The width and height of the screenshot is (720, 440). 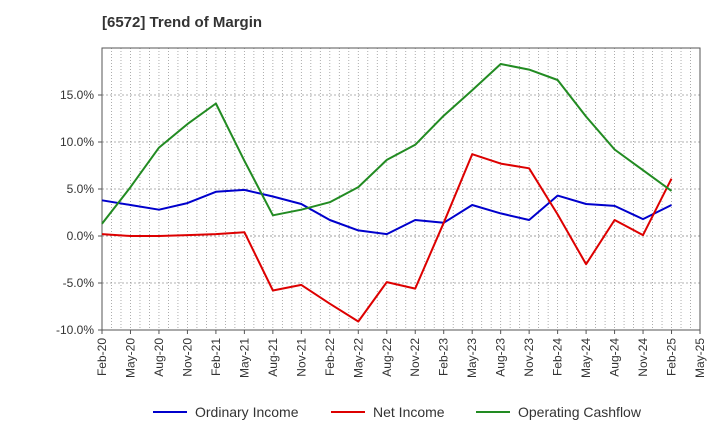 I want to click on x-tick-label: Feb-21, so click(x=216, y=357).